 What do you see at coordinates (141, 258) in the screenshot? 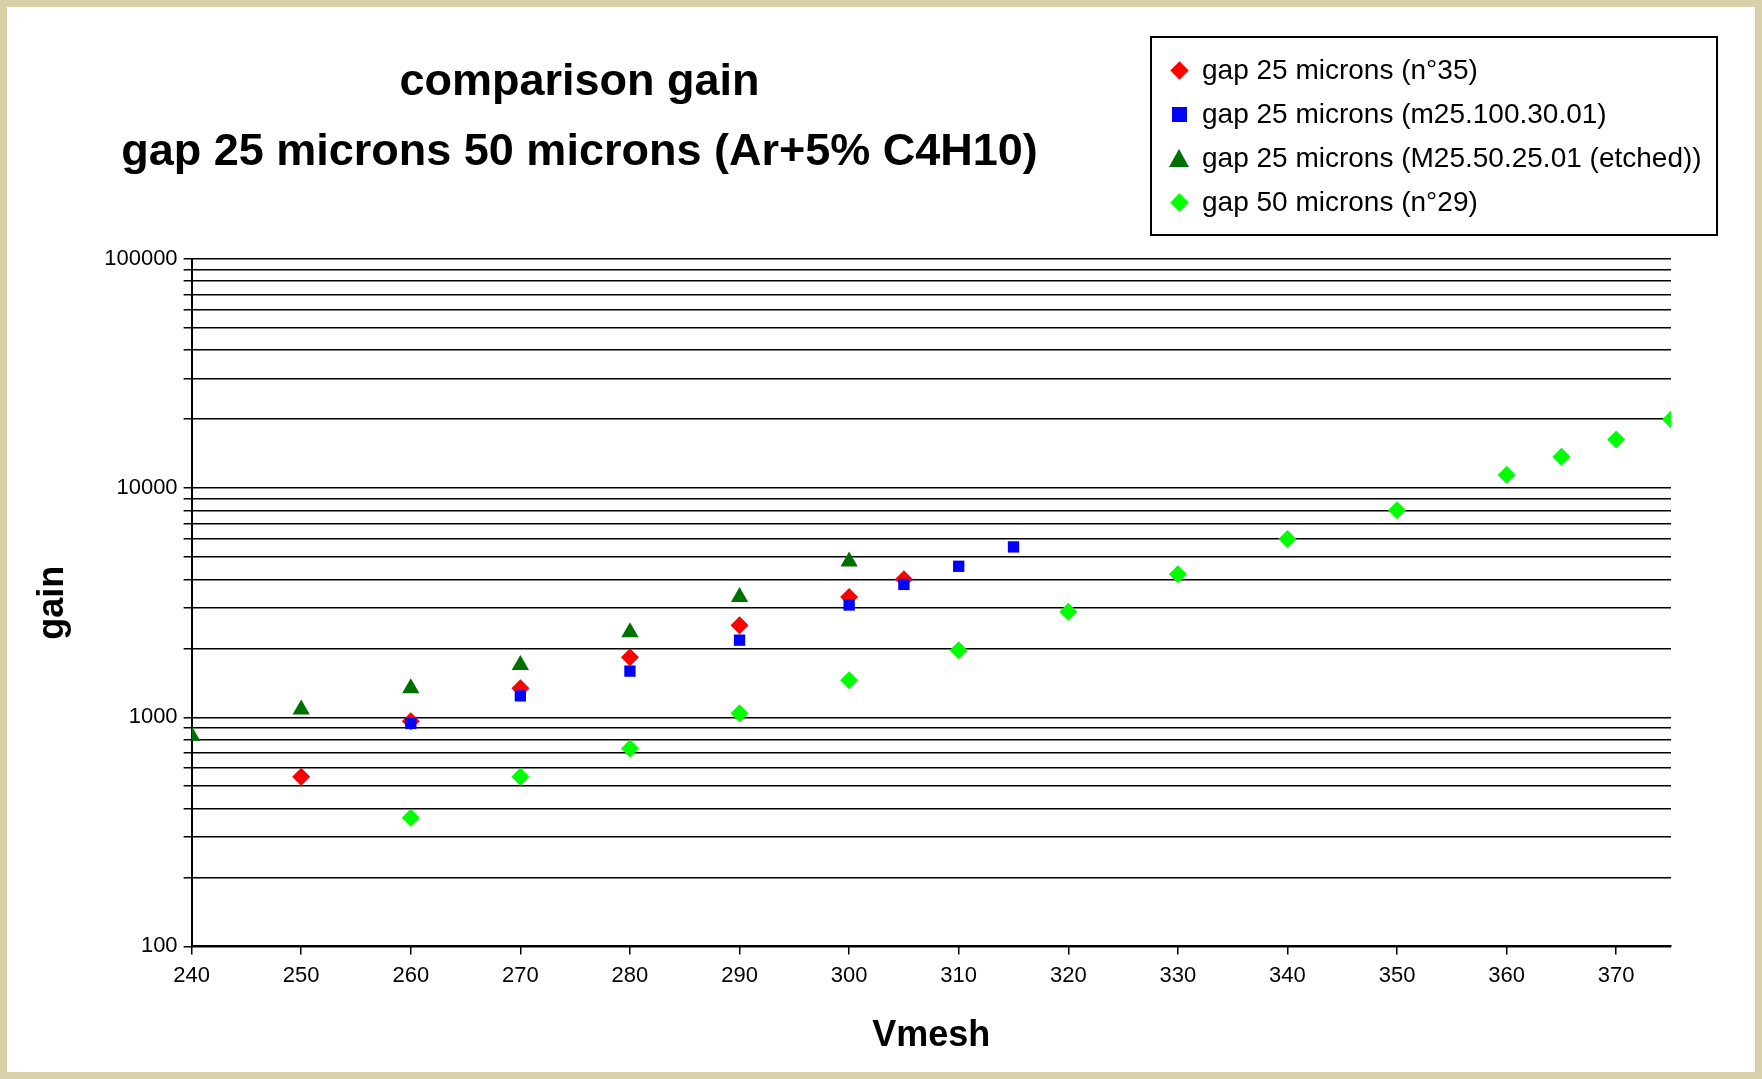
I see `y-tick-label: 100000` at bounding box center [141, 258].